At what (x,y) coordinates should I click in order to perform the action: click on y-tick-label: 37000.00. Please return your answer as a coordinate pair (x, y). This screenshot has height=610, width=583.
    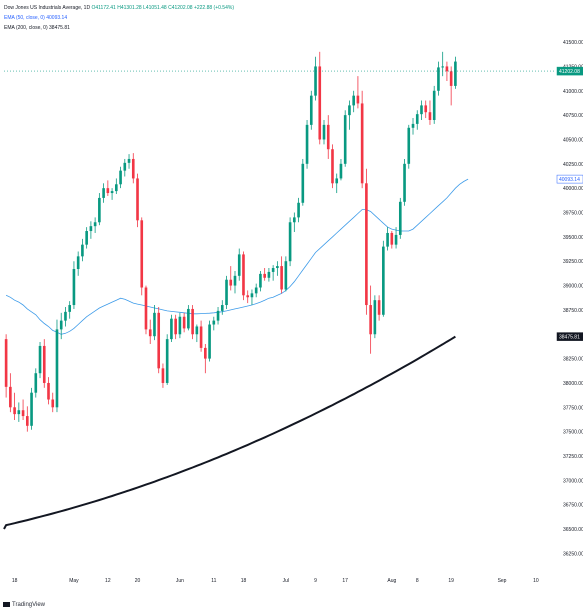
    Looking at the image, I should click on (573, 481).